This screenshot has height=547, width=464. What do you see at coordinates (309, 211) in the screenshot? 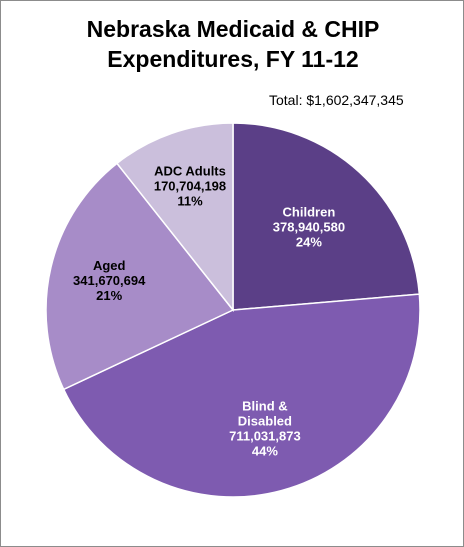
I see `slice-label-line: Children` at bounding box center [309, 211].